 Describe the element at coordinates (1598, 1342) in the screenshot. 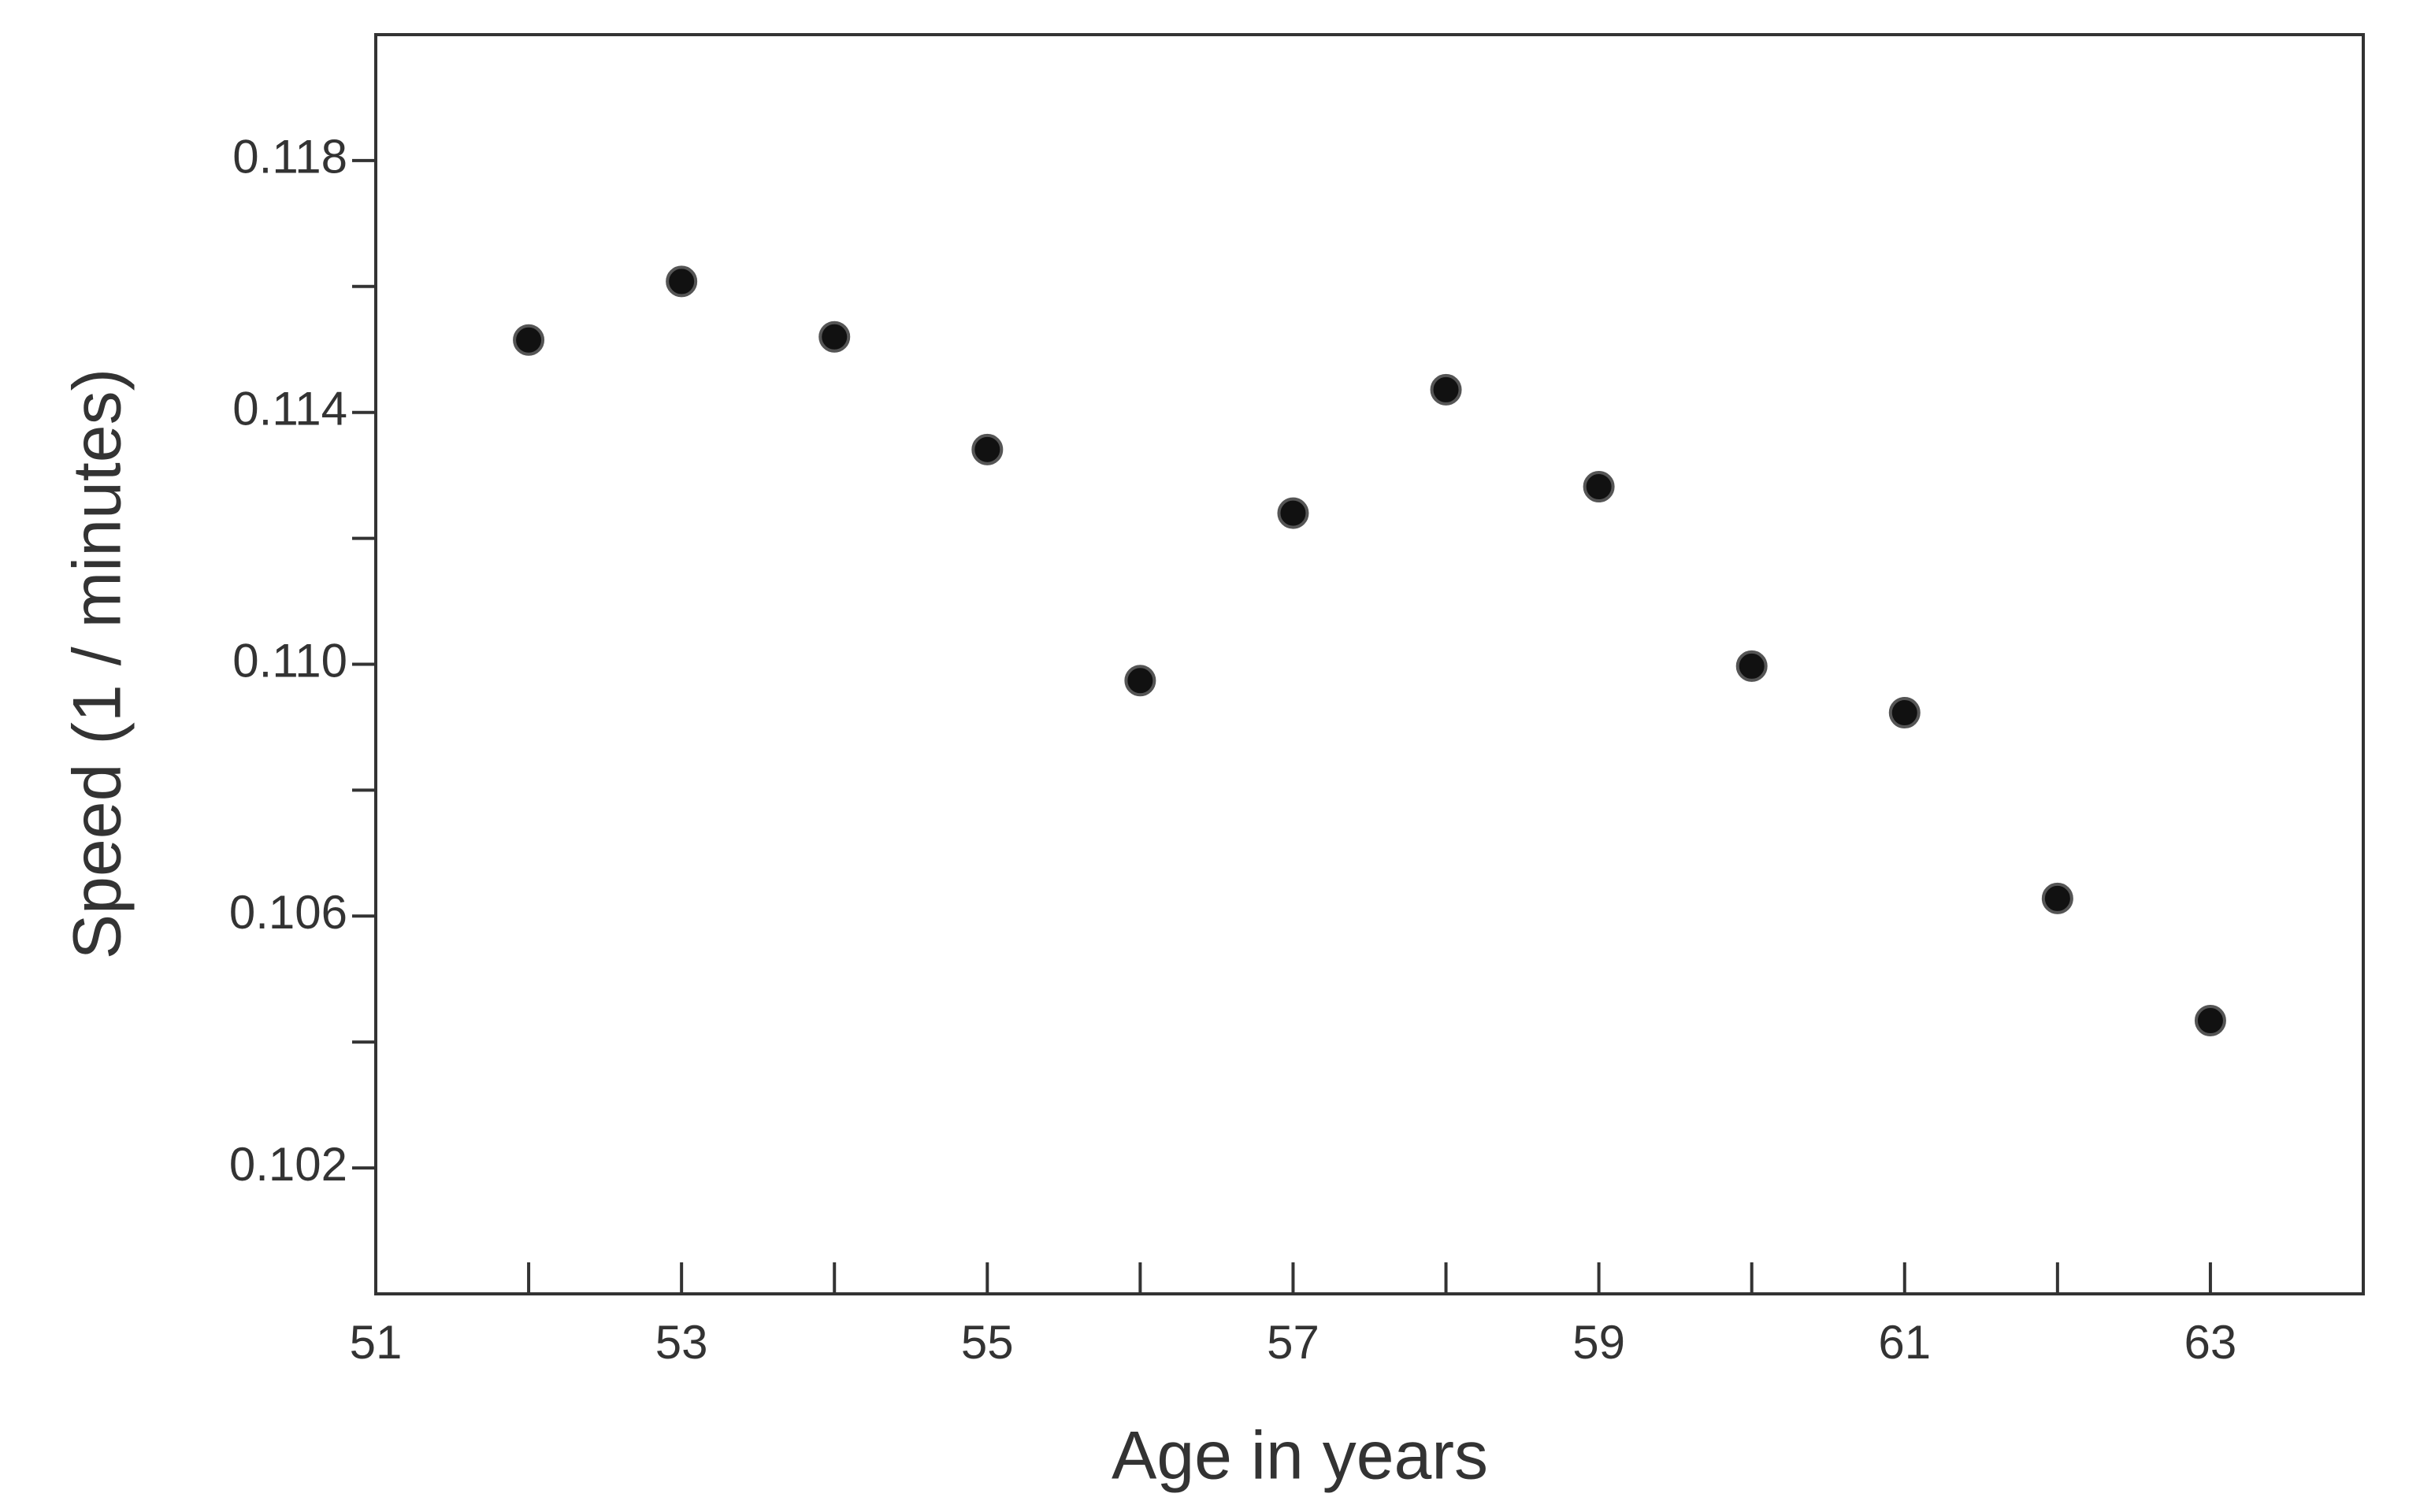

I see `x-tick-label: 59` at that location.